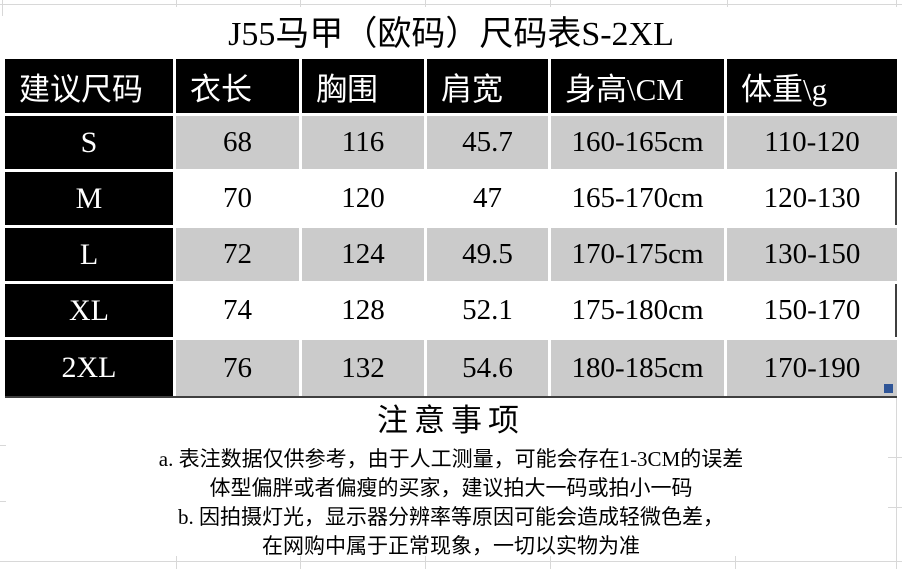 The height and width of the screenshot is (569, 902). I want to click on table-row-l: L 72 124 49.5 170-175cm 130-150, so click(451, 256).